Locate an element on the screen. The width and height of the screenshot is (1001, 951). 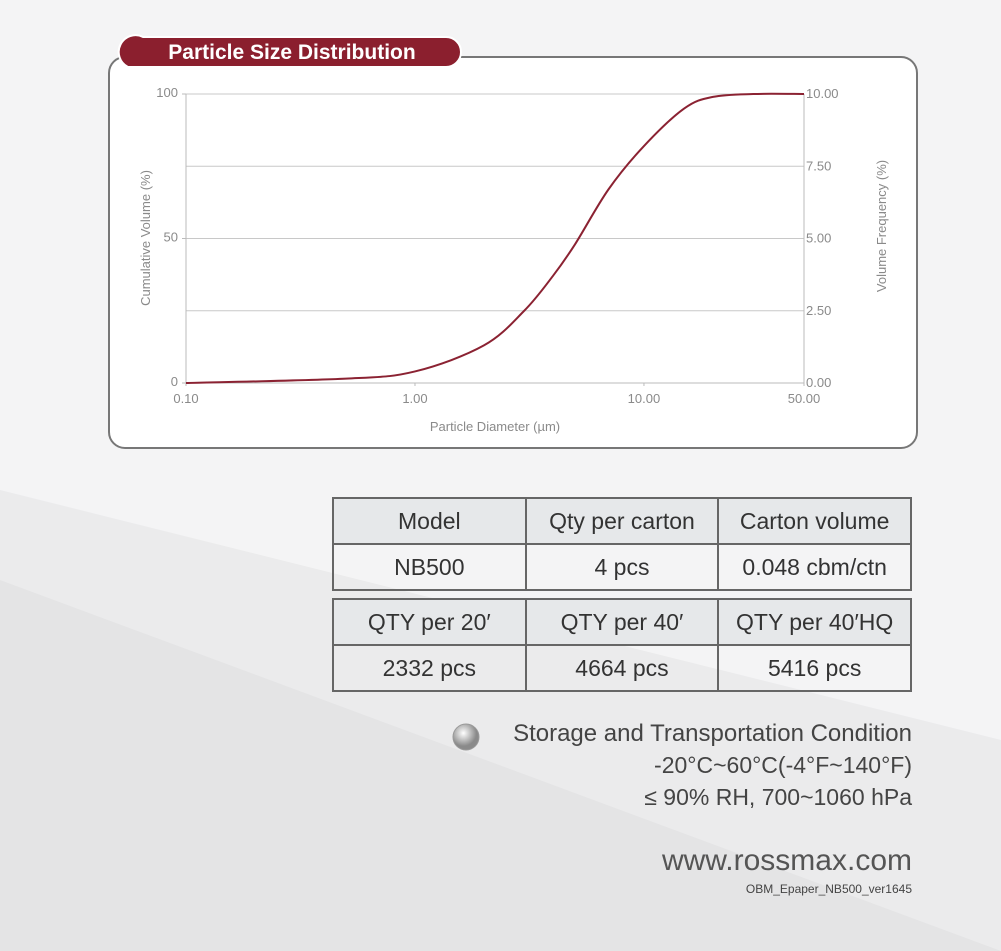
table-cell: 5416 pcs is located at coordinates (814, 668).